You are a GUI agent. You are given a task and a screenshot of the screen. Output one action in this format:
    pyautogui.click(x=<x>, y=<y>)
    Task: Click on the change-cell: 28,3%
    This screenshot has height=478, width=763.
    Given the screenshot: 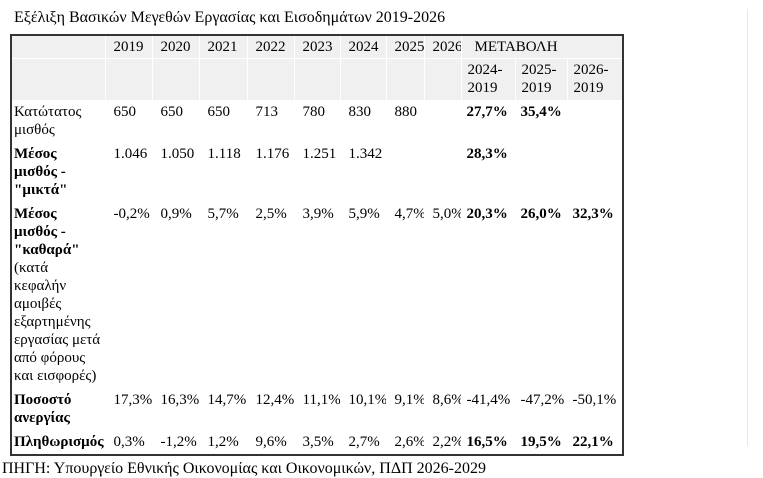 What is the action you would take?
    pyautogui.click(x=488, y=172)
    